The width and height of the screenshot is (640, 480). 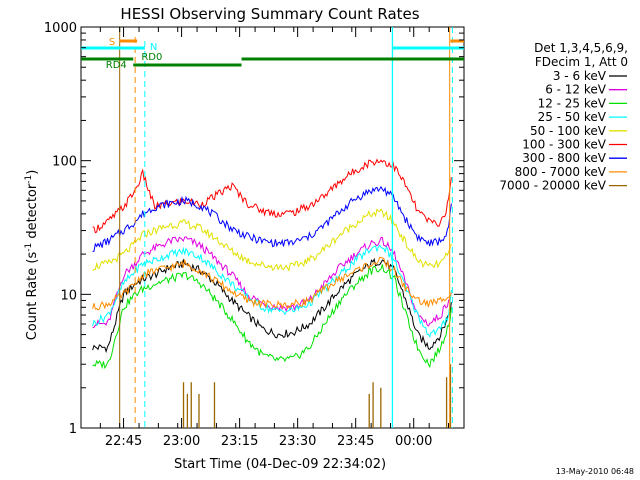 I want to click on legend-label: 100 - 300 keV, so click(x=564, y=145).